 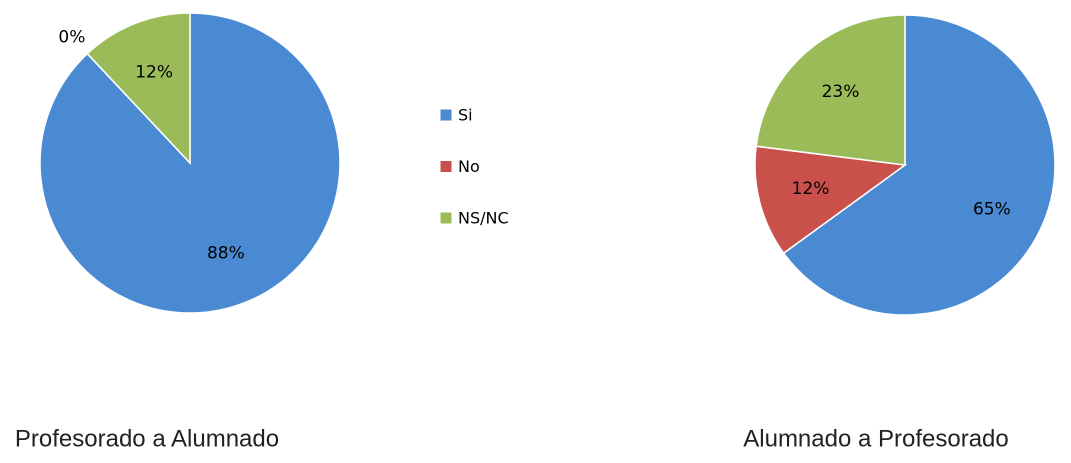 What do you see at coordinates (465, 115) in the screenshot?
I see `legend-label: Si` at bounding box center [465, 115].